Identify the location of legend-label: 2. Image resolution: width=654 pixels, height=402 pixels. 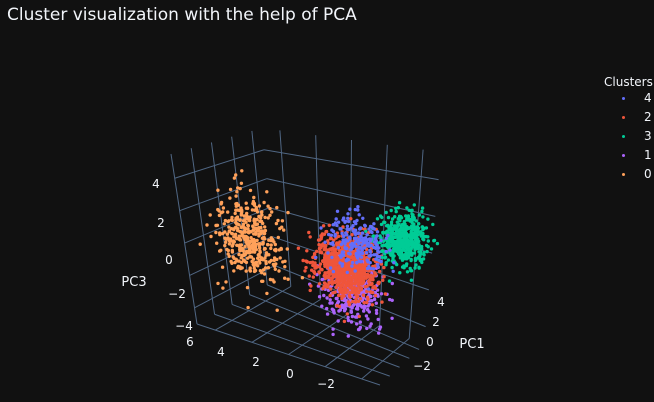
(648, 117).